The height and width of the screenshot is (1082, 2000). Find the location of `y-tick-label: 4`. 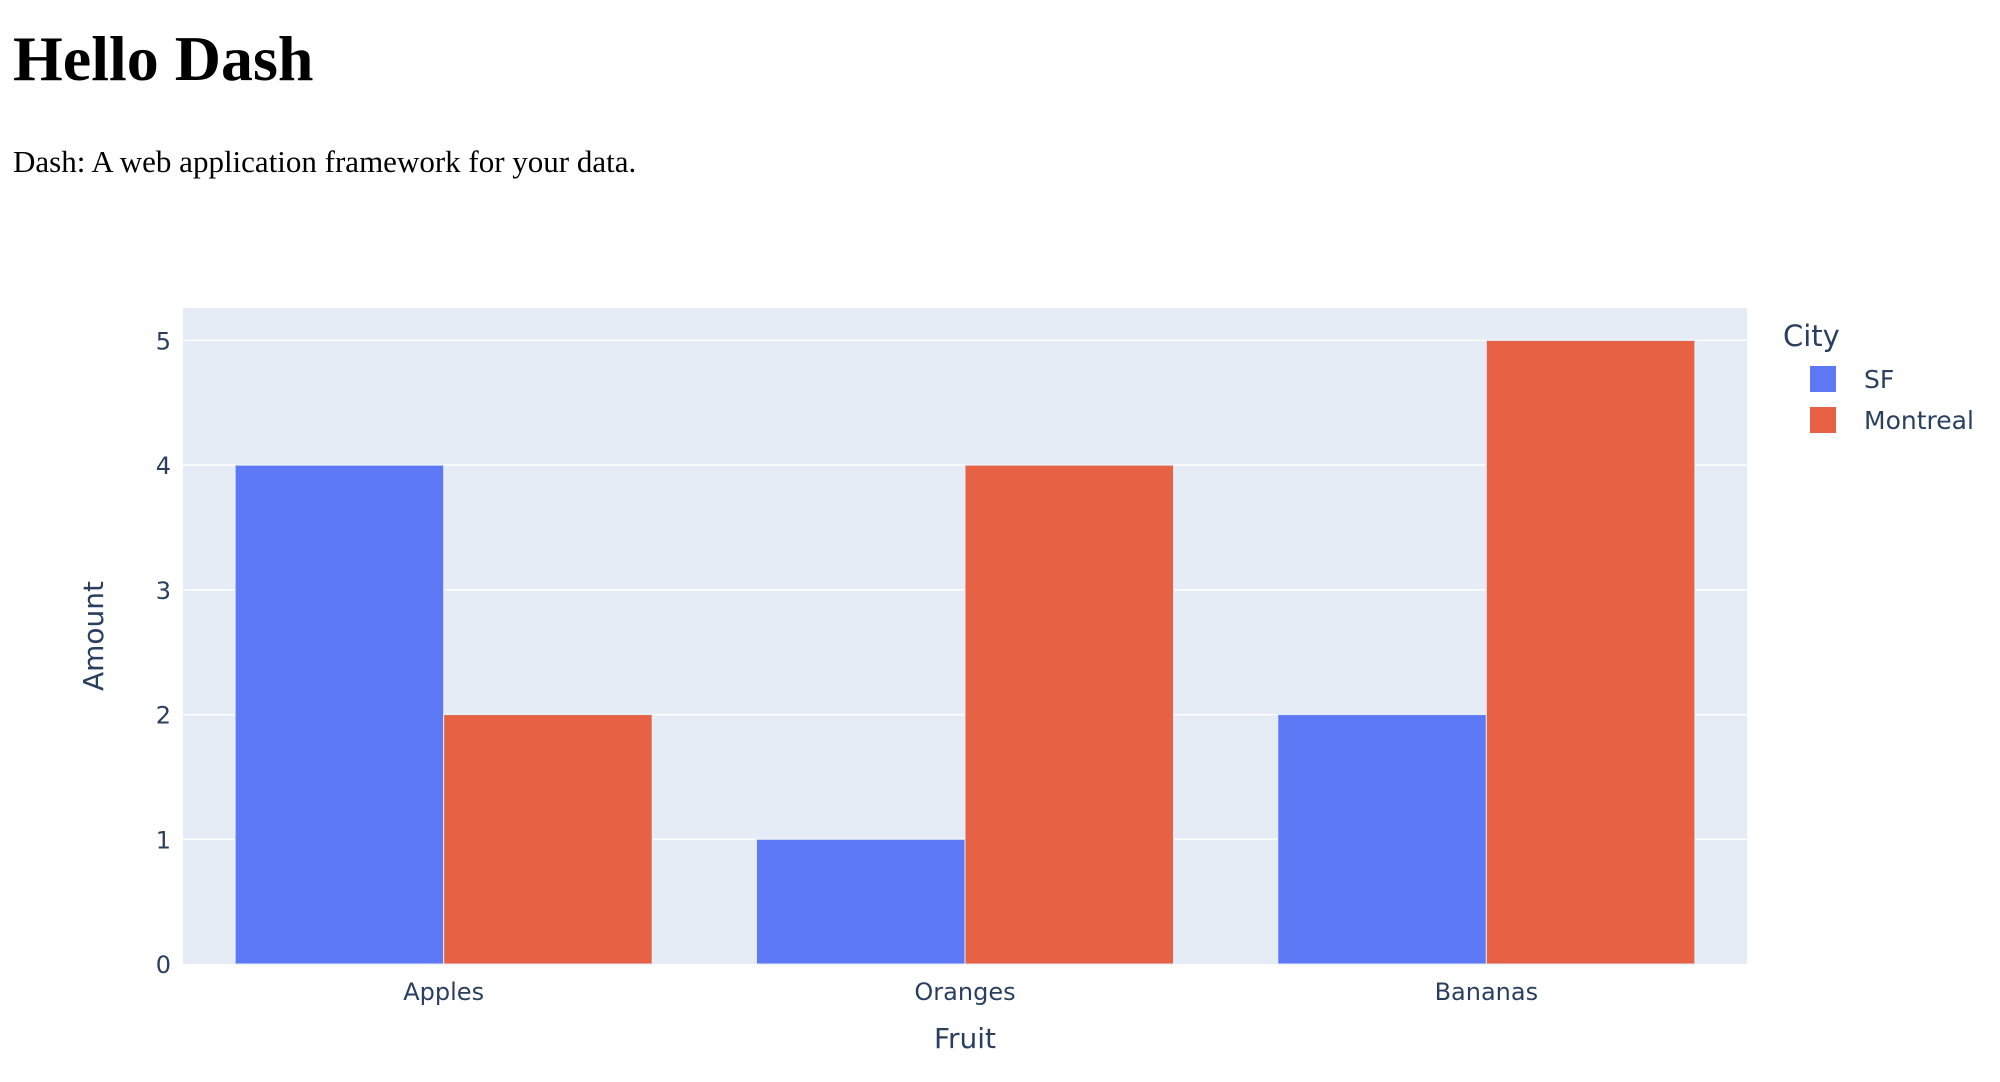

y-tick-label: 4 is located at coordinates (163, 466).